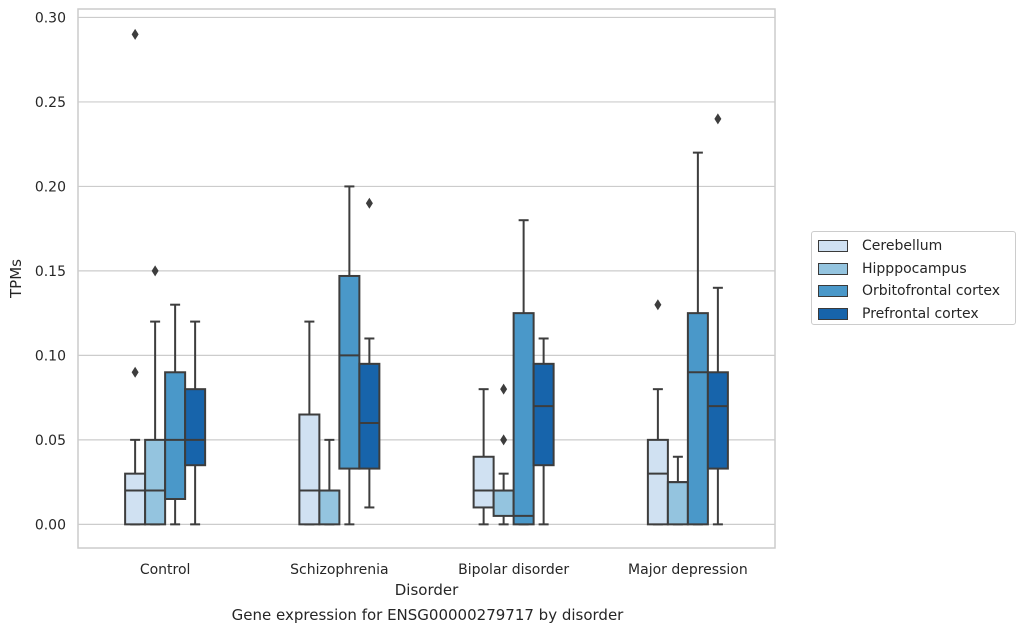 This screenshot has width=1028, height=634. What do you see at coordinates (165, 570) in the screenshot?
I see `x-tick-label: Control` at bounding box center [165, 570].